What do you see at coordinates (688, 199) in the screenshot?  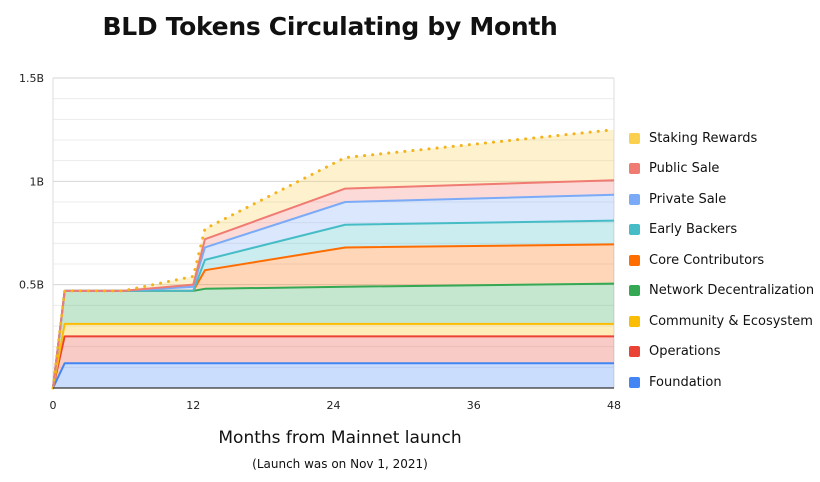 I see `legend-label: Private Sale` at bounding box center [688, 199].